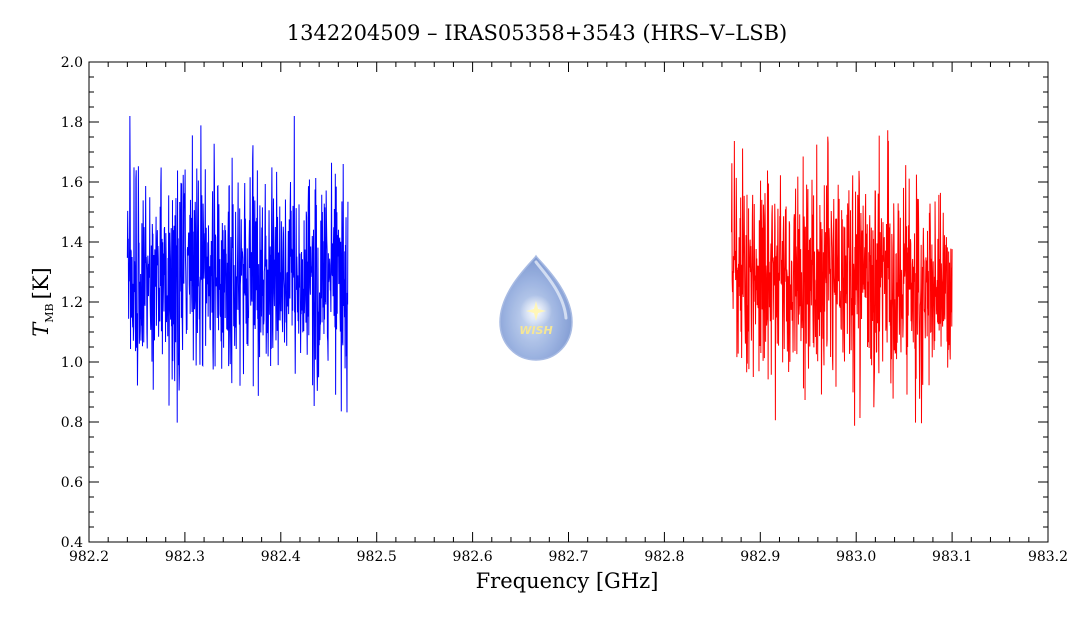 The width and height of the screenshot is (1072, 618). What do you see at coordinates (41, 329) in the screenshot?
I see `y-axis-symbol: T` at bounding box center [41, 329].